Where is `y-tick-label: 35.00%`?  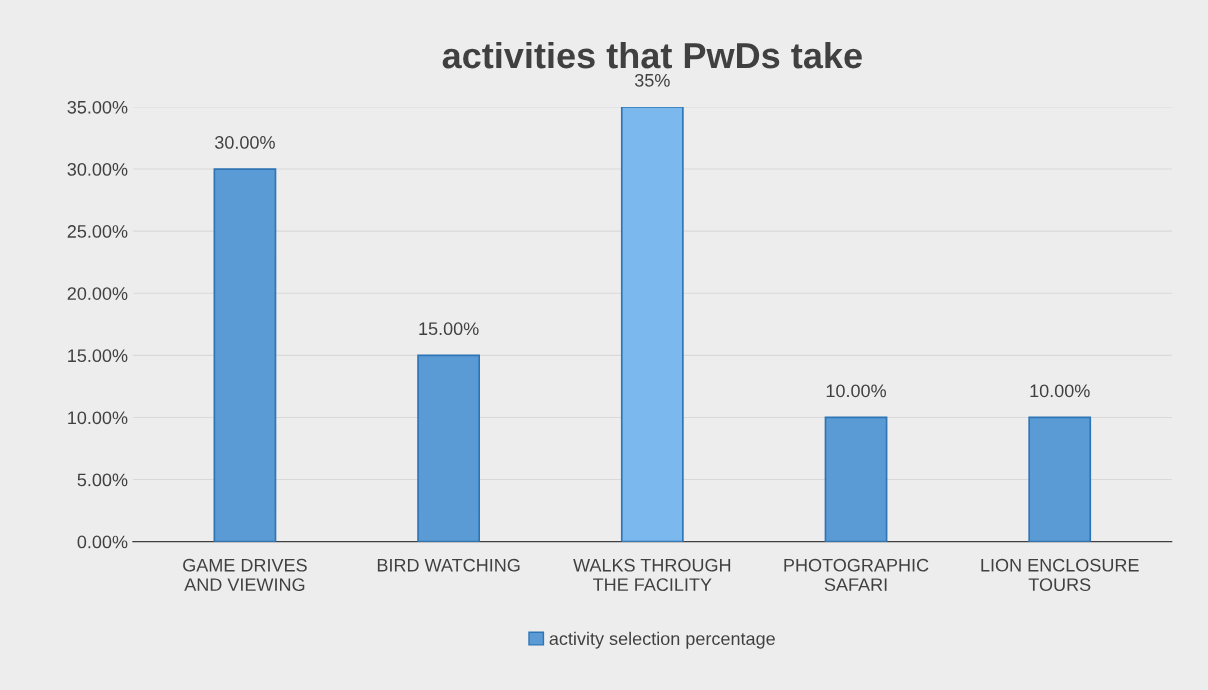 y-tick-label: 35.00% is located at coordinates (97, 107).